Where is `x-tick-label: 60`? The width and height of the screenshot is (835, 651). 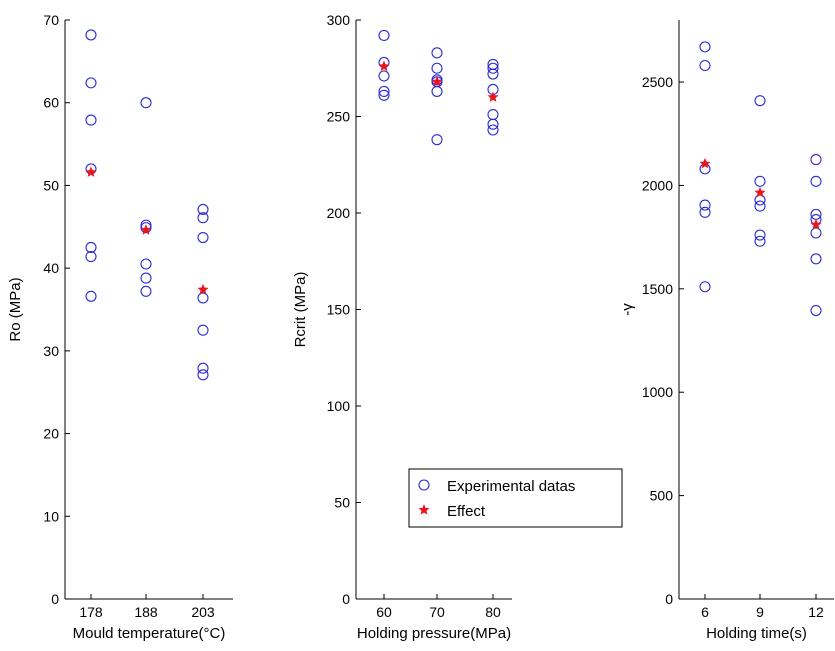
x-tick-label: 60 is located at coordinates (384, 612).